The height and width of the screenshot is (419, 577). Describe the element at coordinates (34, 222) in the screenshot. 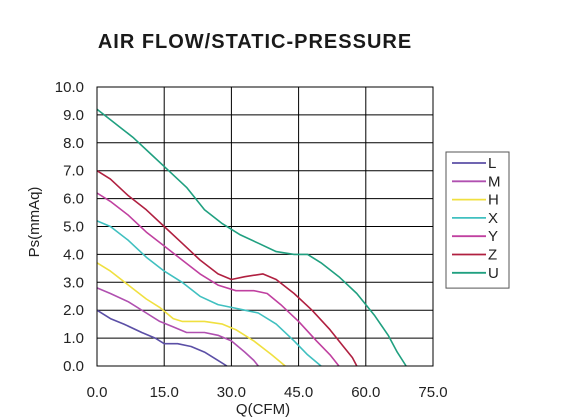

I see `y-axis-label: Ps(mmAq)` at that location.